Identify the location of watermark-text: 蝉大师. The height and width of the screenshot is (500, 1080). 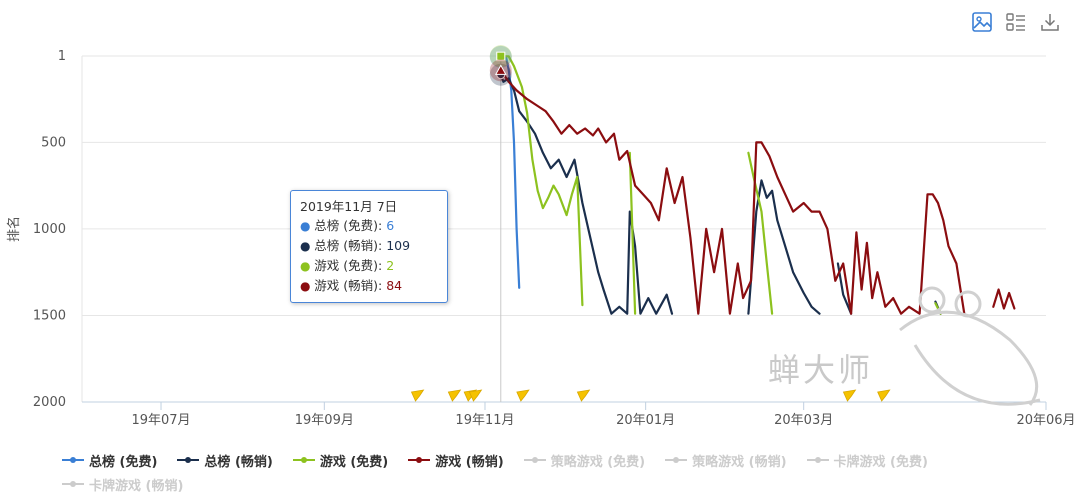
(821, 370).